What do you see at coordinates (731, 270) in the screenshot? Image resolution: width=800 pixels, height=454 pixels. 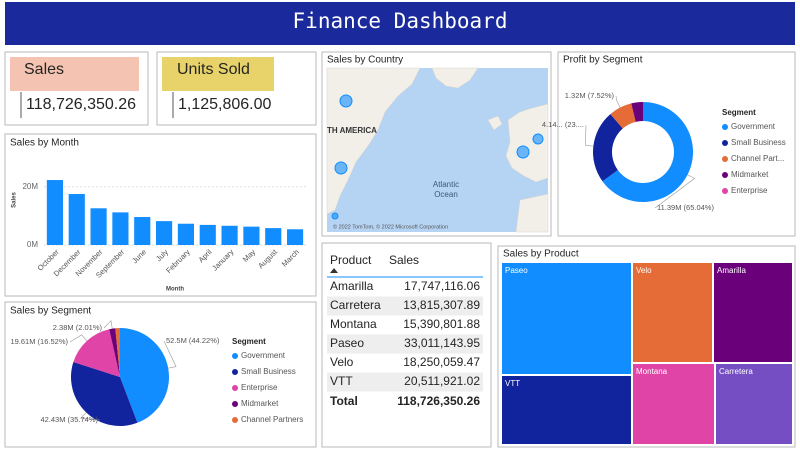 I see `treemap-label: Amarilla` at bounding box center [731, 270].